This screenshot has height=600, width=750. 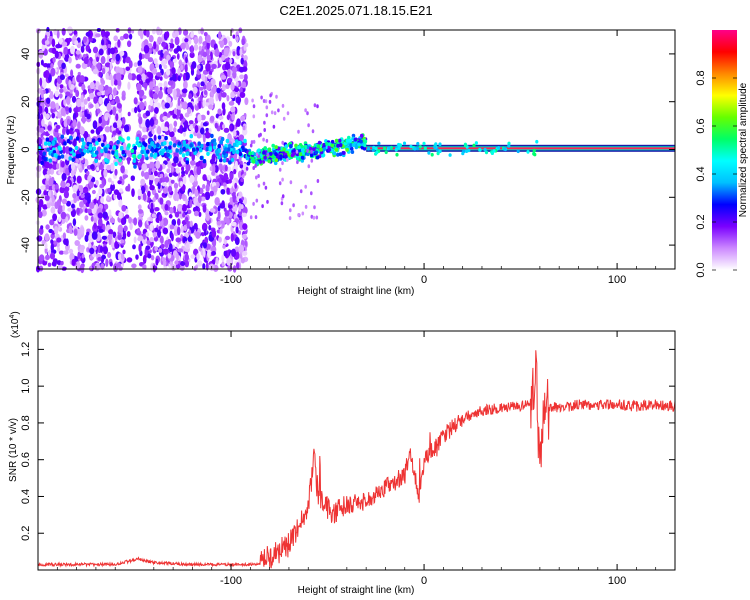 I want to click on colorbar-tick-label: 0.8, so click(x=701, y=77).